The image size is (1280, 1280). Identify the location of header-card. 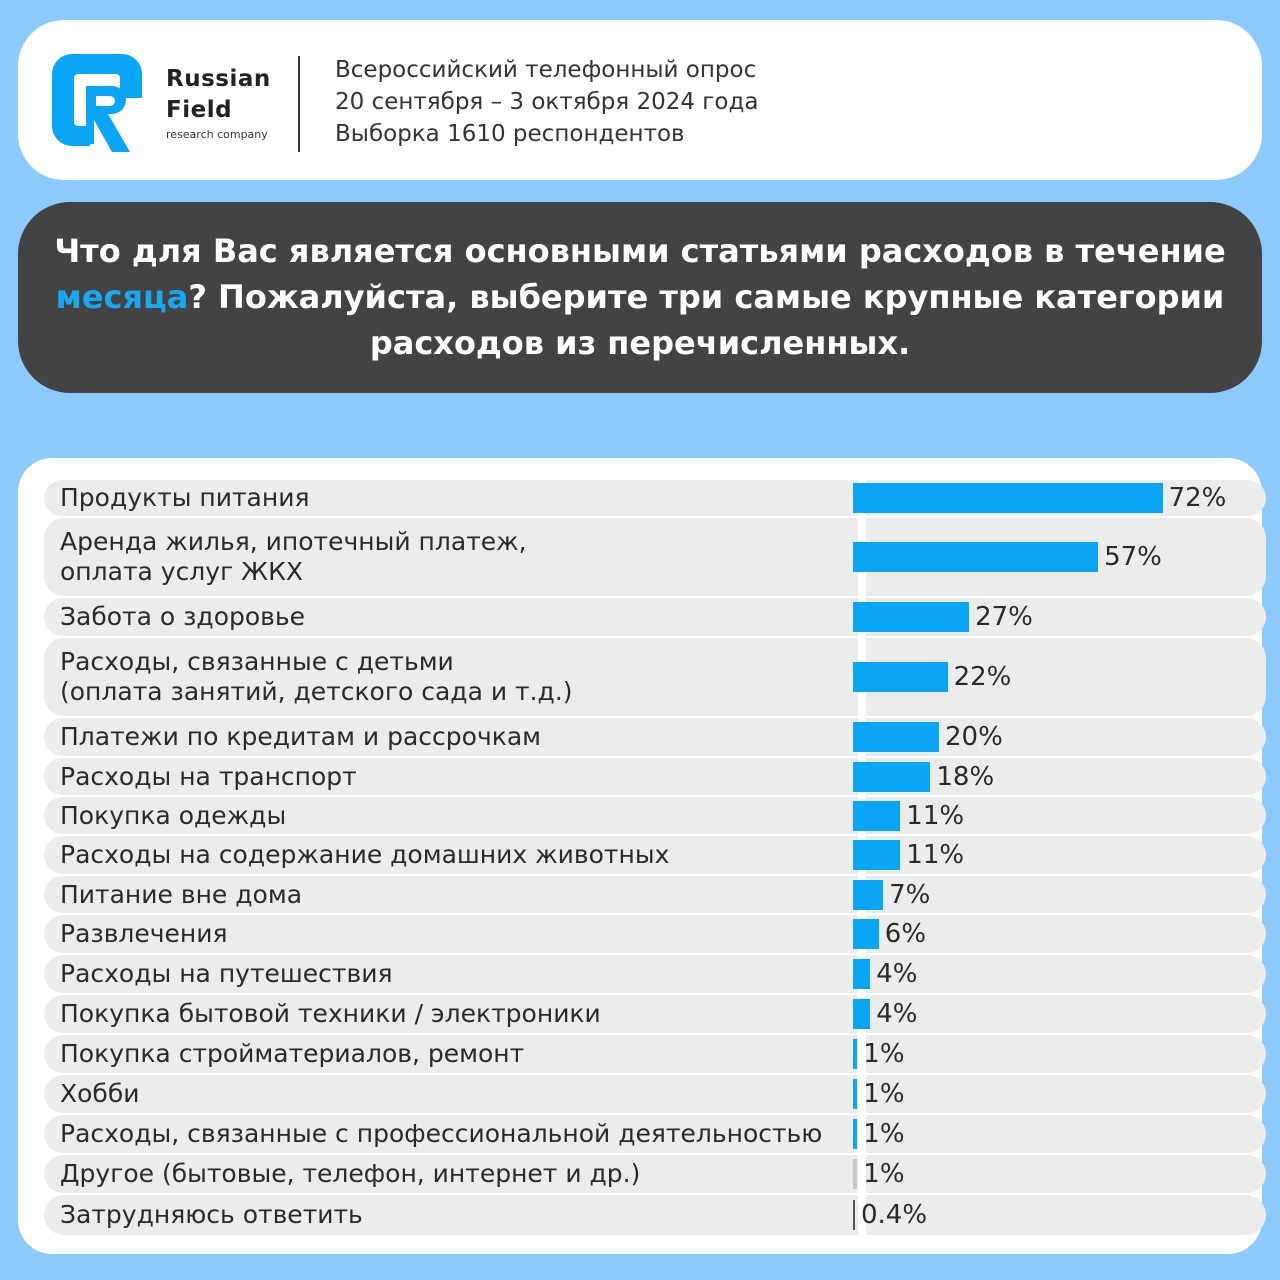
(640, 100).